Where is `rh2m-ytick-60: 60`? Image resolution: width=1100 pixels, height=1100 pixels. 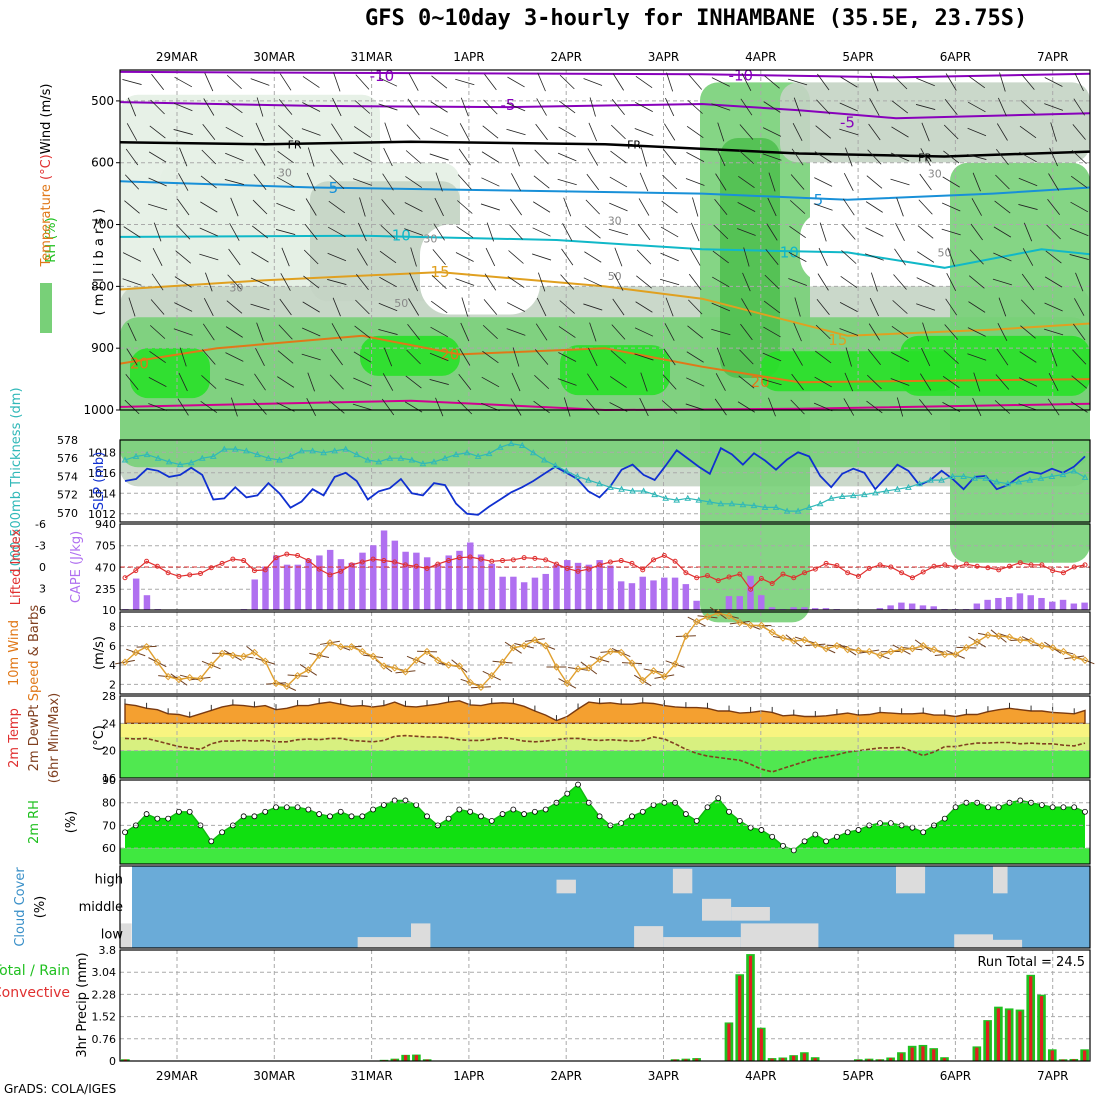 rh2m-ytick-60: 60 is located at coordinates (109, 848).